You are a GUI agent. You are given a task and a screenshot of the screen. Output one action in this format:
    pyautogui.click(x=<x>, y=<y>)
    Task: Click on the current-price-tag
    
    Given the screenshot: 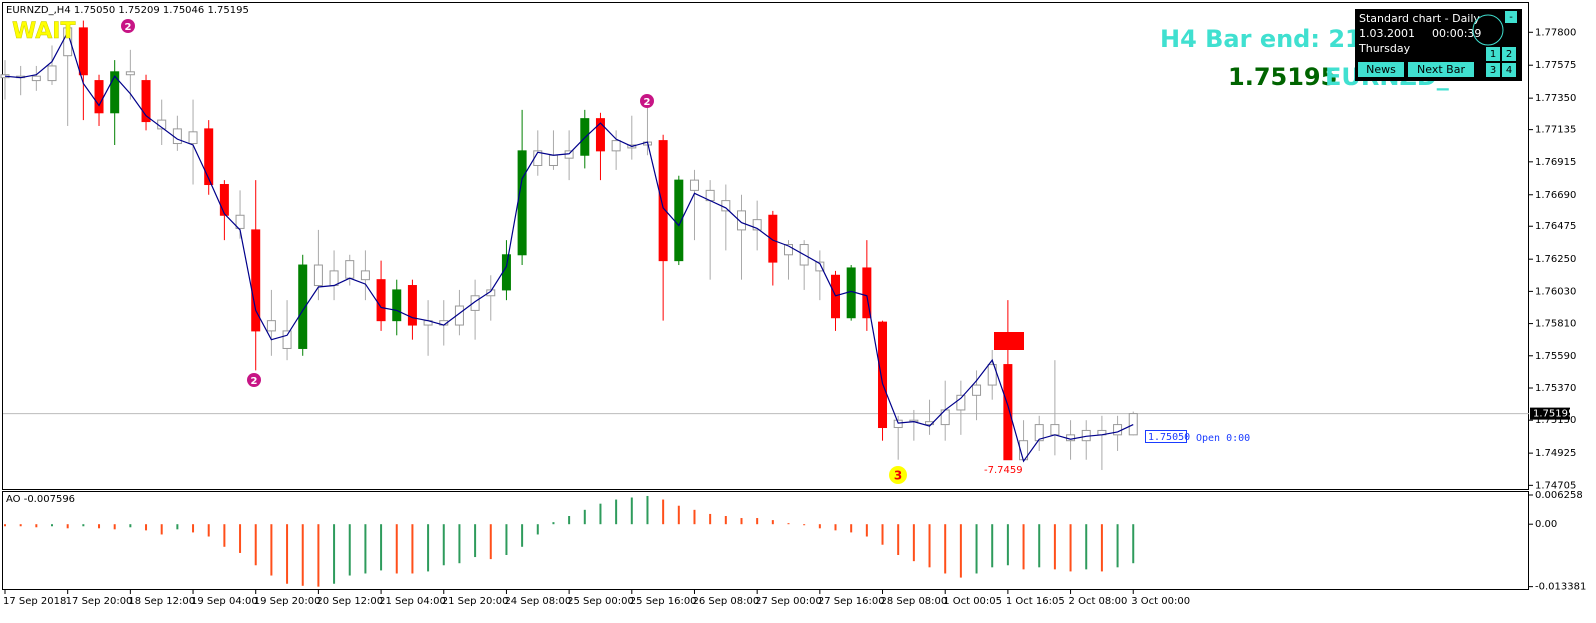 What is the action you would take?
    pyautogui.click(x=1550, y=413)
    